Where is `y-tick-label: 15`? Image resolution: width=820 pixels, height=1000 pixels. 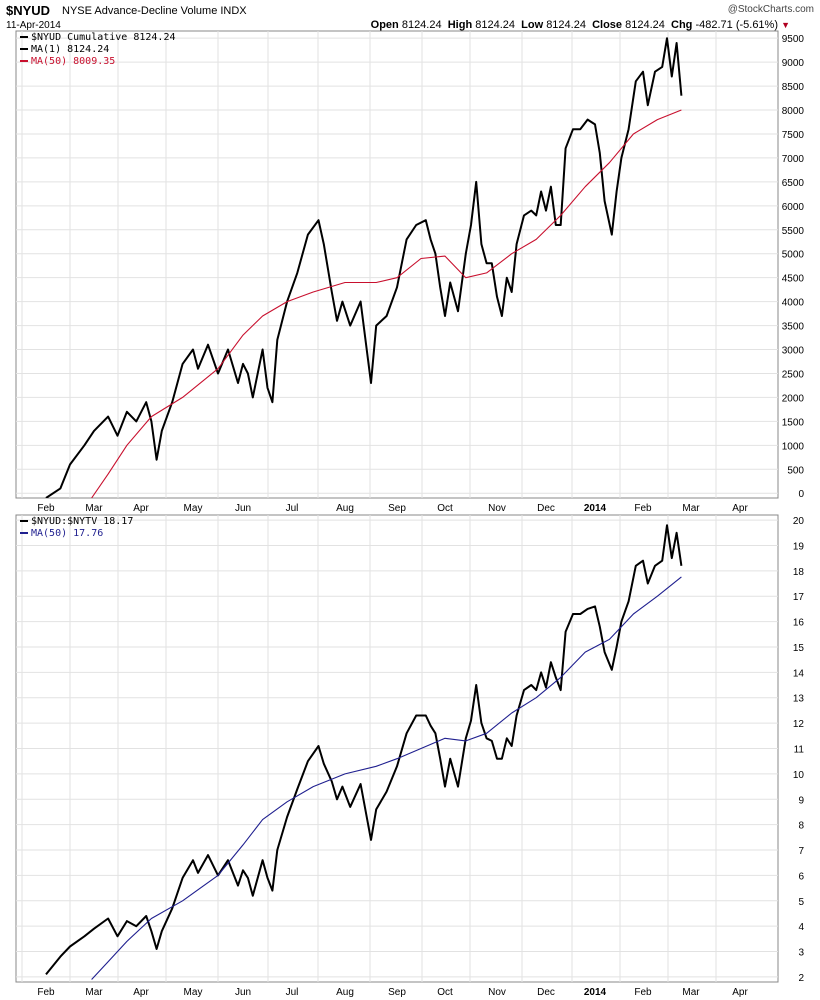 y-tick-label: 15 is located at coordinates (799, 648).